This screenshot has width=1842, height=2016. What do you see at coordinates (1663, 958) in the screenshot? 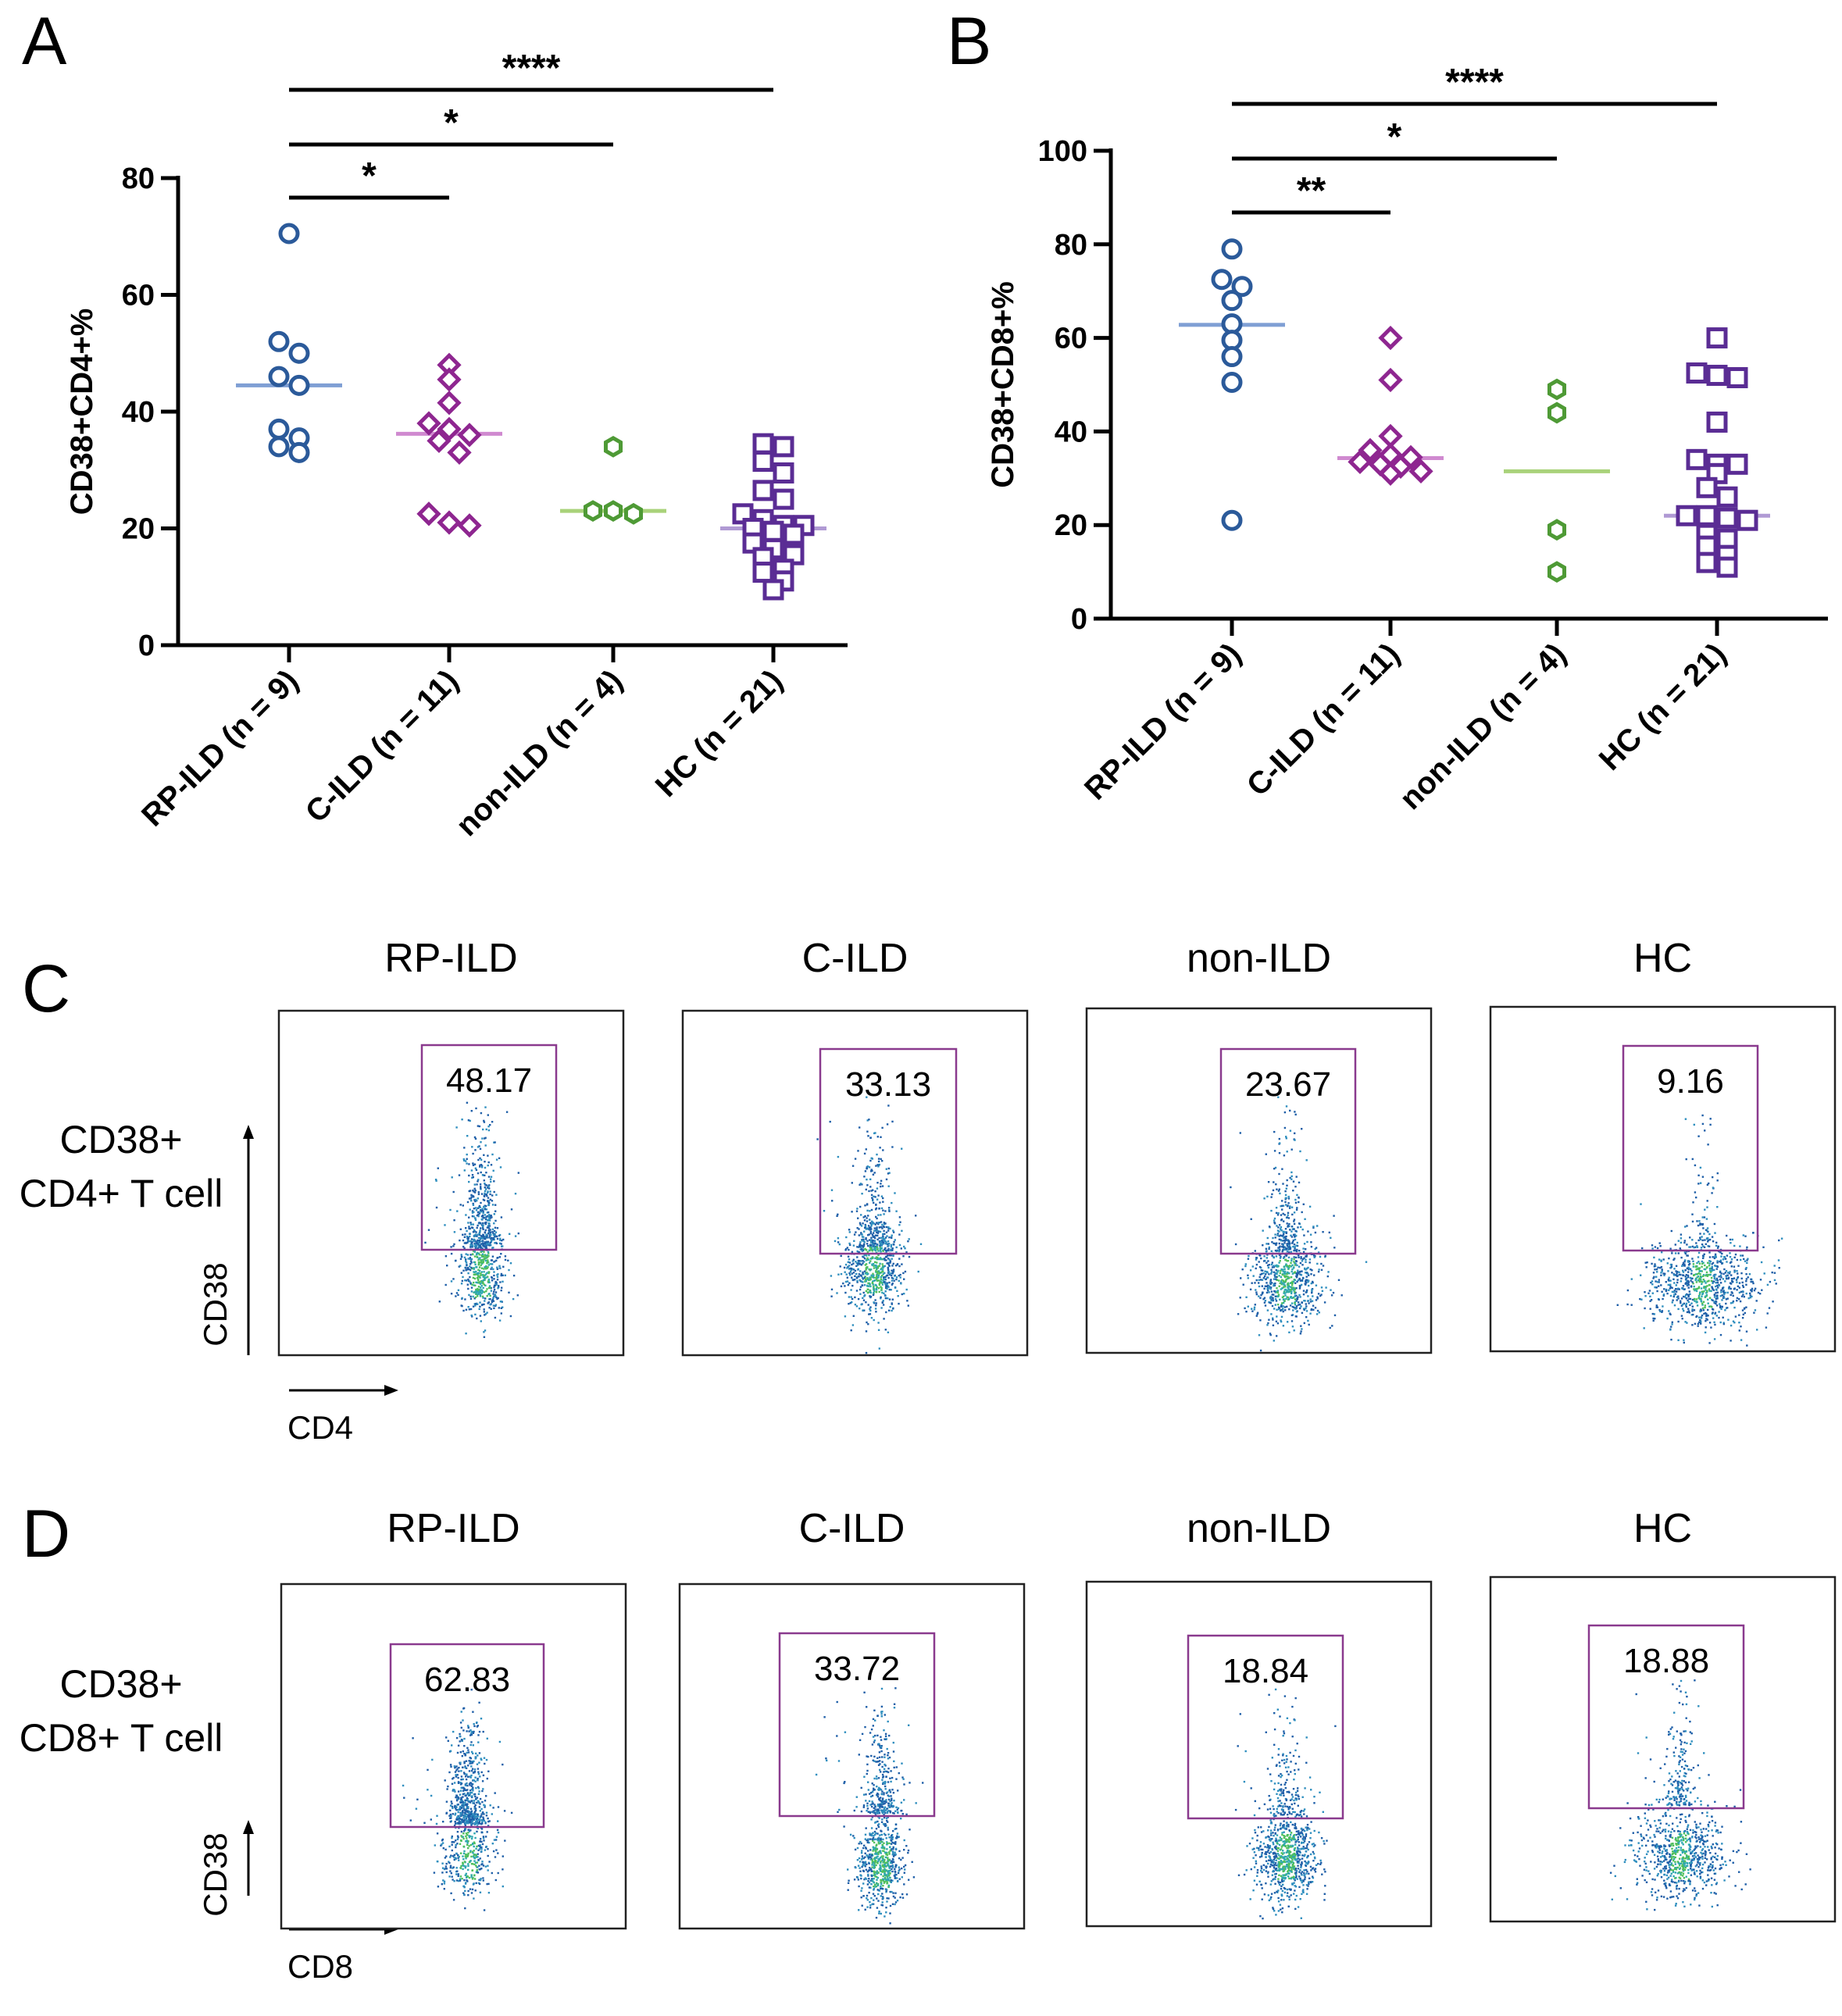
I see `column-title: HC` at bounding box center [1663, 958].